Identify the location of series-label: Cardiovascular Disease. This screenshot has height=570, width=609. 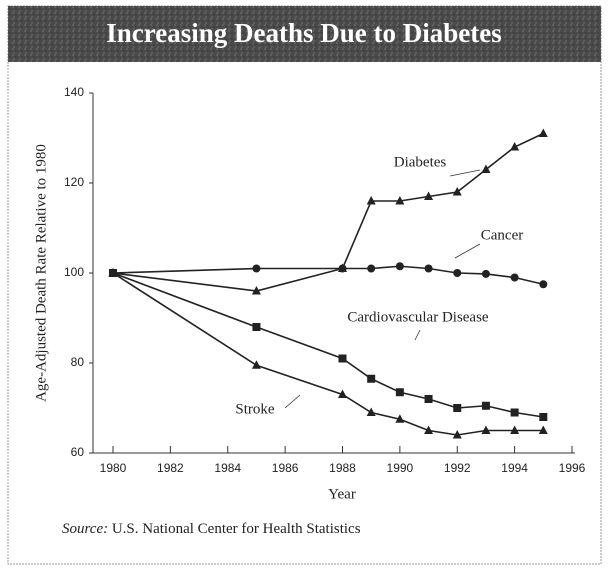
(418, 317).